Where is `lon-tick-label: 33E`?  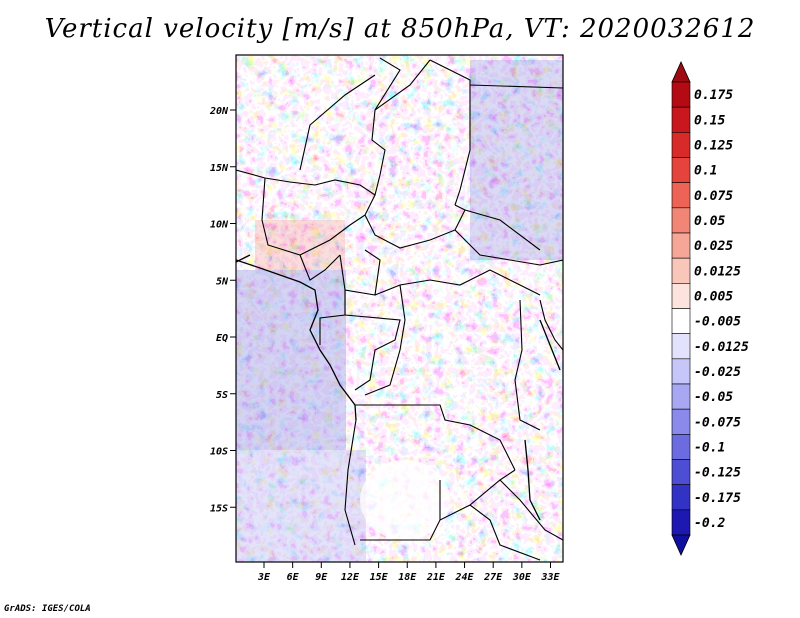 lon-tick-label: 33E is located at coordinates (550, 577).